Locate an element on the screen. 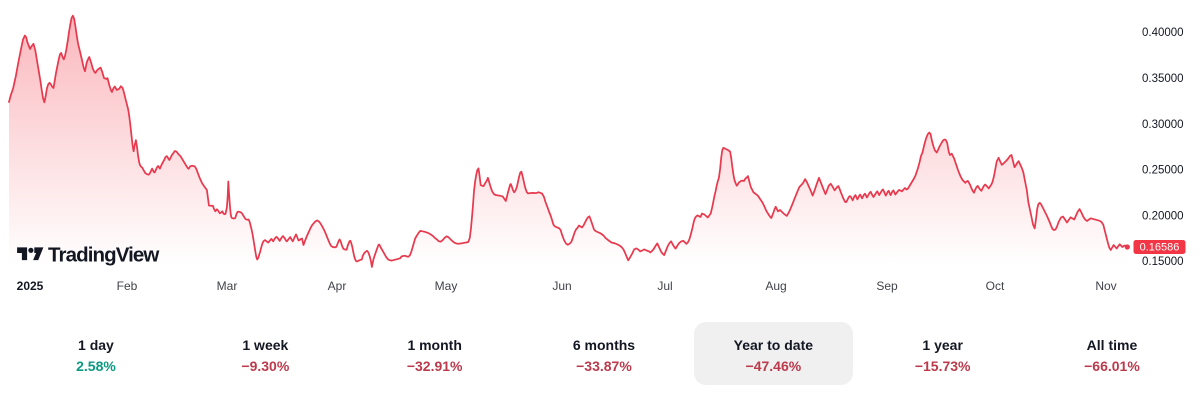 The width and height of the screenshot is (1200, 404). svg-text: 0.15000 is located at coordinates (1163, 262).